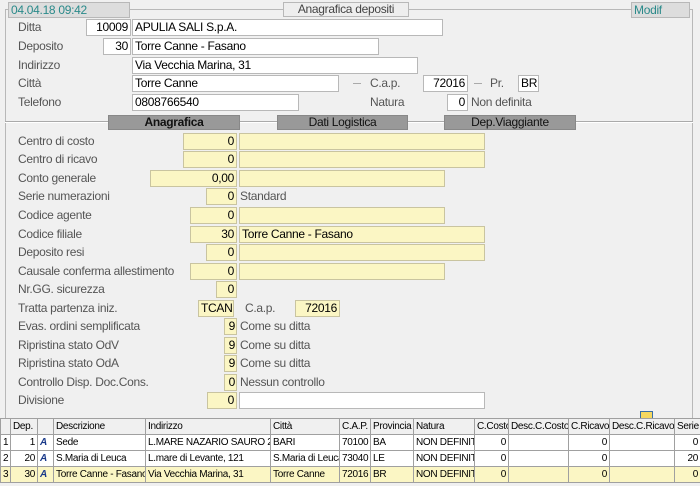  Describe the element at coordinates (589, 426) in the screenshot. I see `column-header: C.Ricavo` at that location.